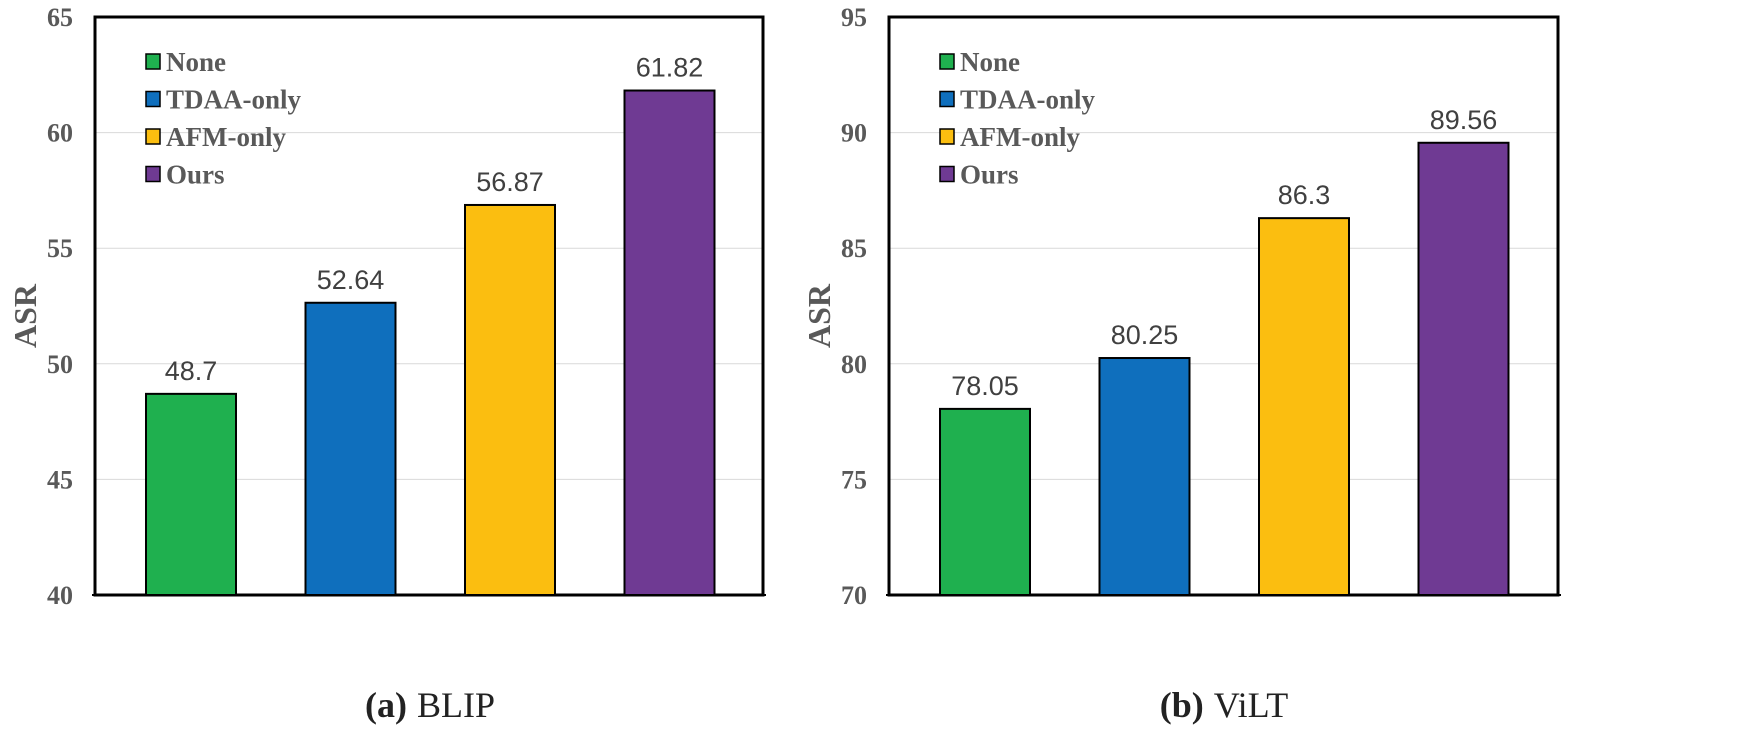 This screenshot has height=740, width=1755. What do you see at coordinates (854, 364) in the screenshot?
I see `y-tick-label: 80` at bounding box center [854, 364].